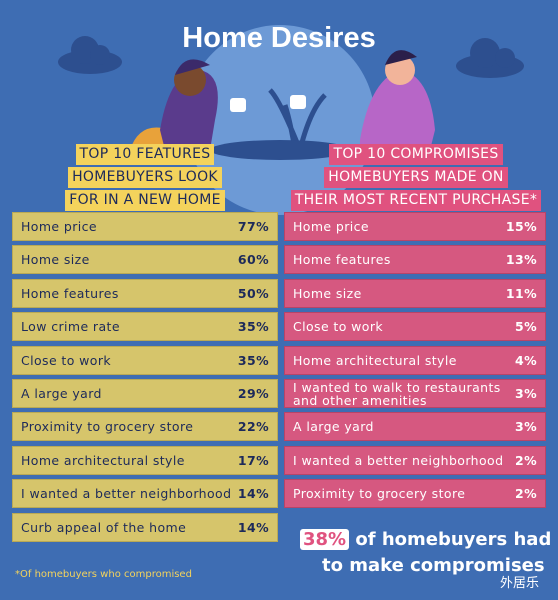  What do you see at coordinates (253, 460) in the screenshot?
I see `row-value: 17%` at bounding box center [253, 460].